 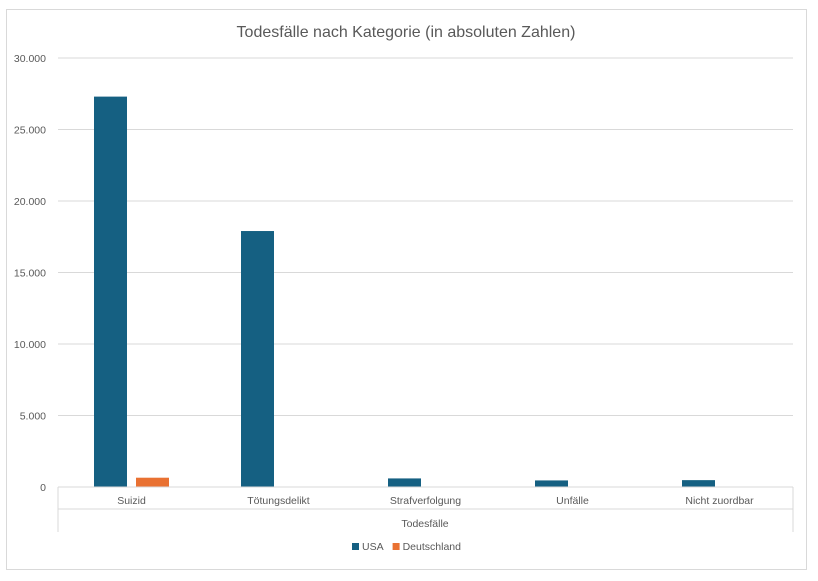 I want to click on legend-swatch-deutschland, so click(x=396, y=546).